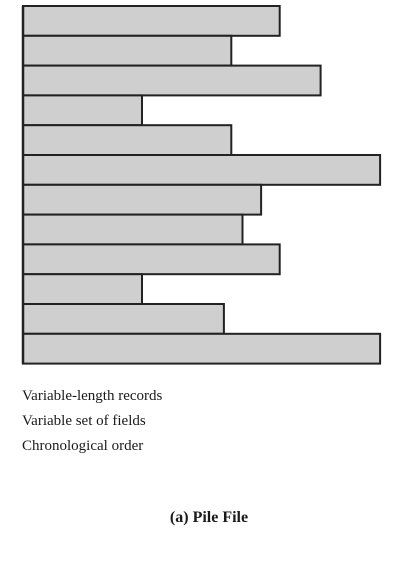 The height and width of the screenshot is (562, 418). I want to click on note-variable-set-of-fields: Variable set of fields, so click(84, 421).